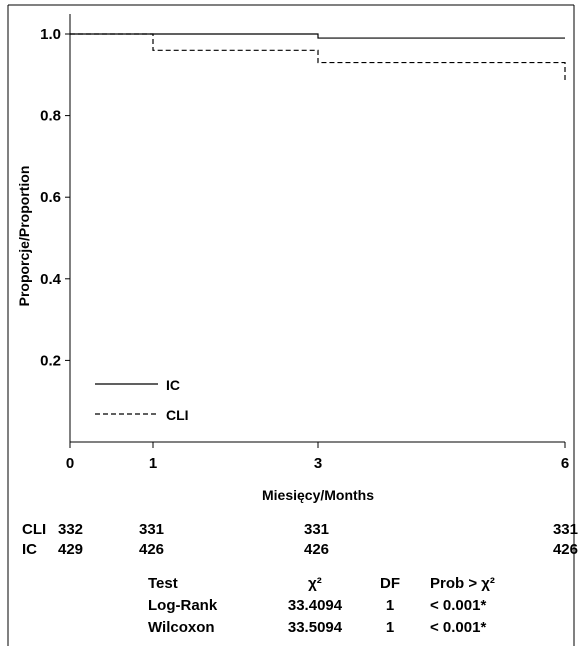  Describe the element at coordinates (153, 463) in the screenshot. I see `x-tick-label: 1` at that location.